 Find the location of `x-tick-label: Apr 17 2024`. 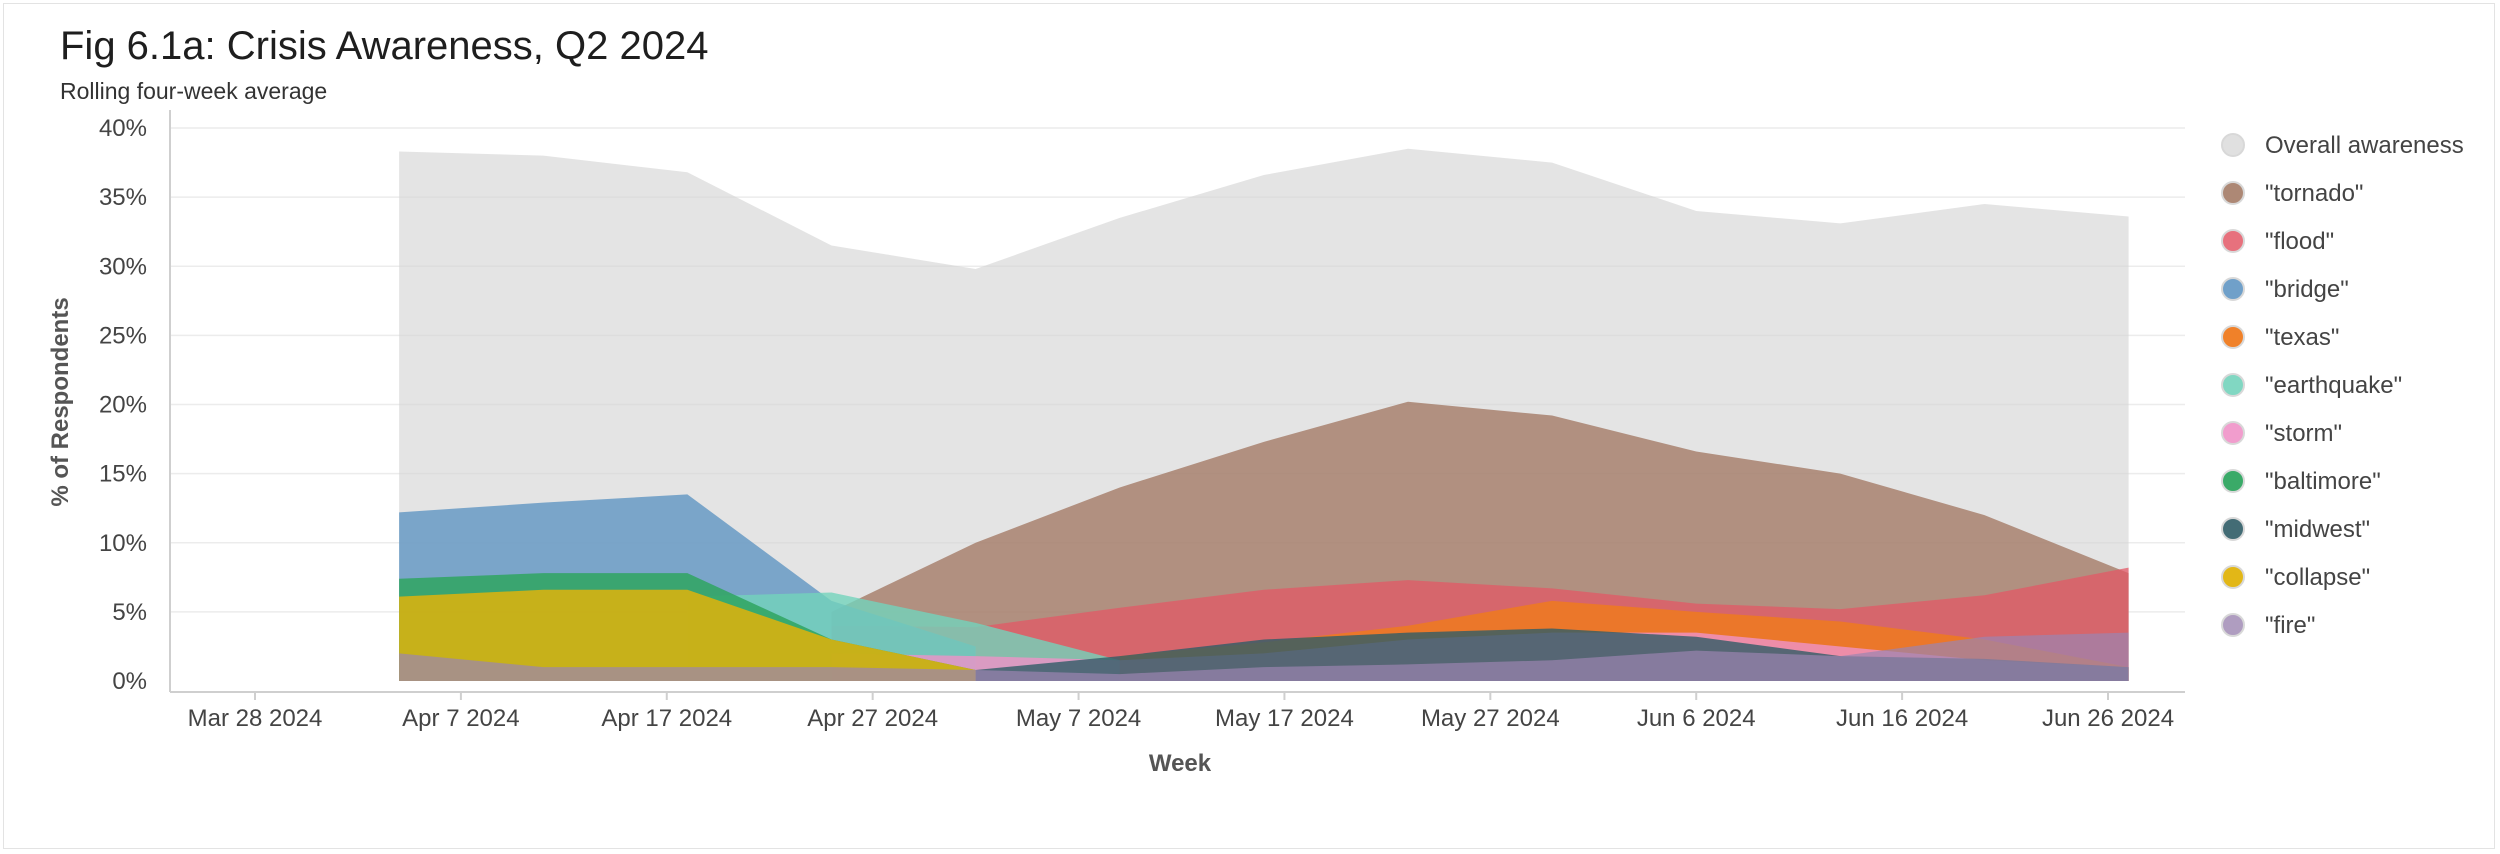

x-tick-label: Apr 17 2024 is located at coordinates (666, 718).